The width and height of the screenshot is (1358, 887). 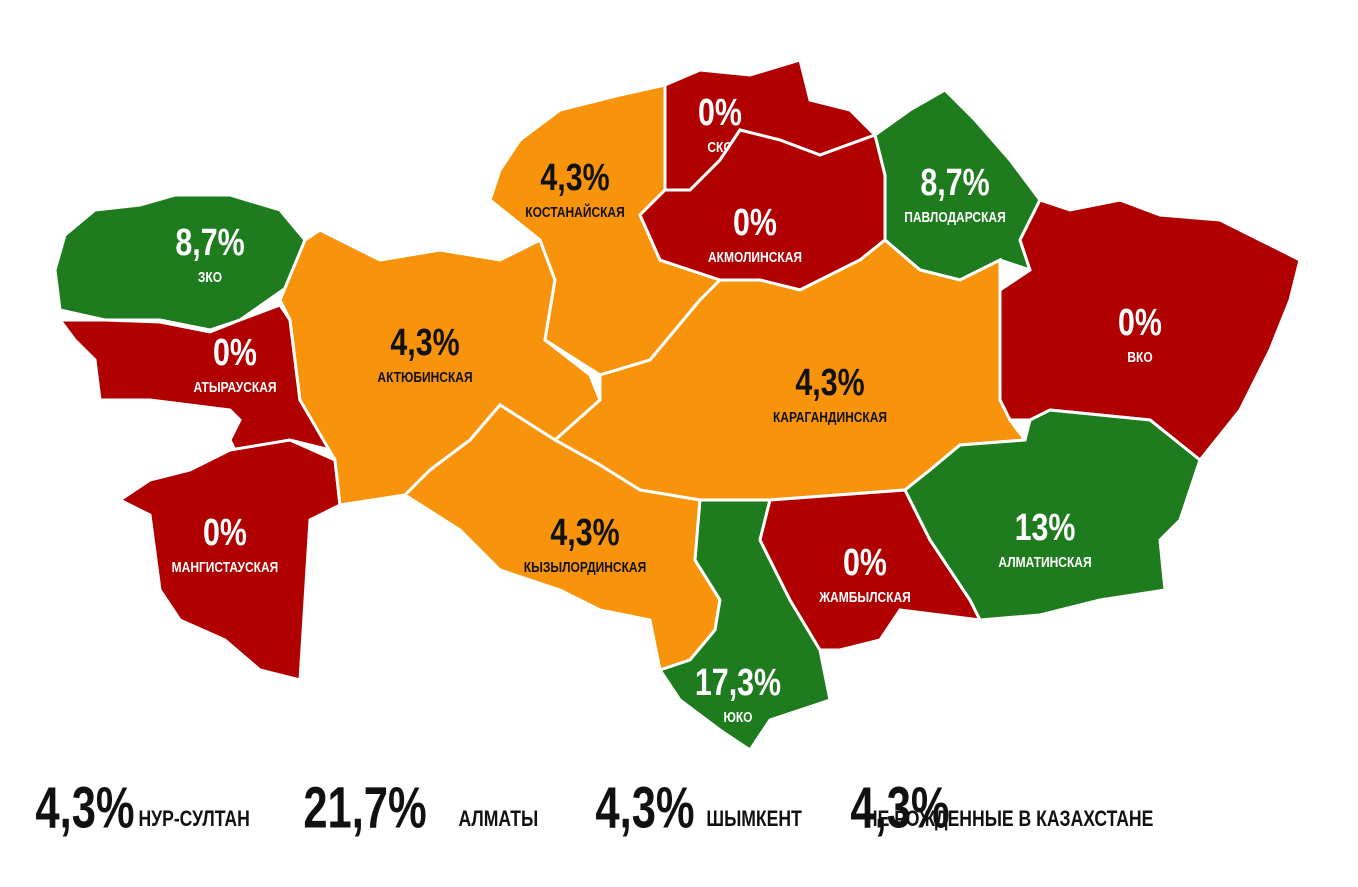 I want to click on region-name: КАРАГАНДИНСКАЯ, so click(x=830, y=417).